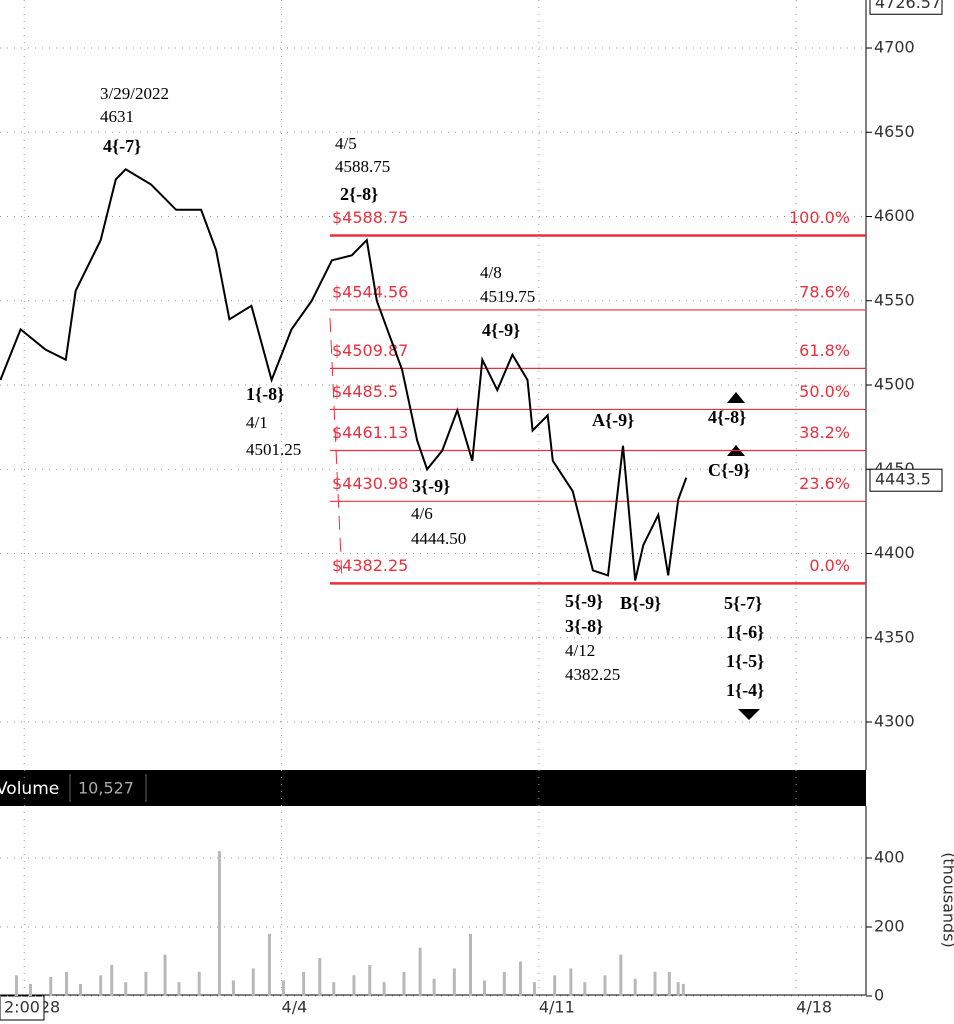 The image size is (954, 1024). What do you see at coordinates (438, 538) in the screenshot?
I see `annotation: 4444.50` at bounding box center [438, 538].